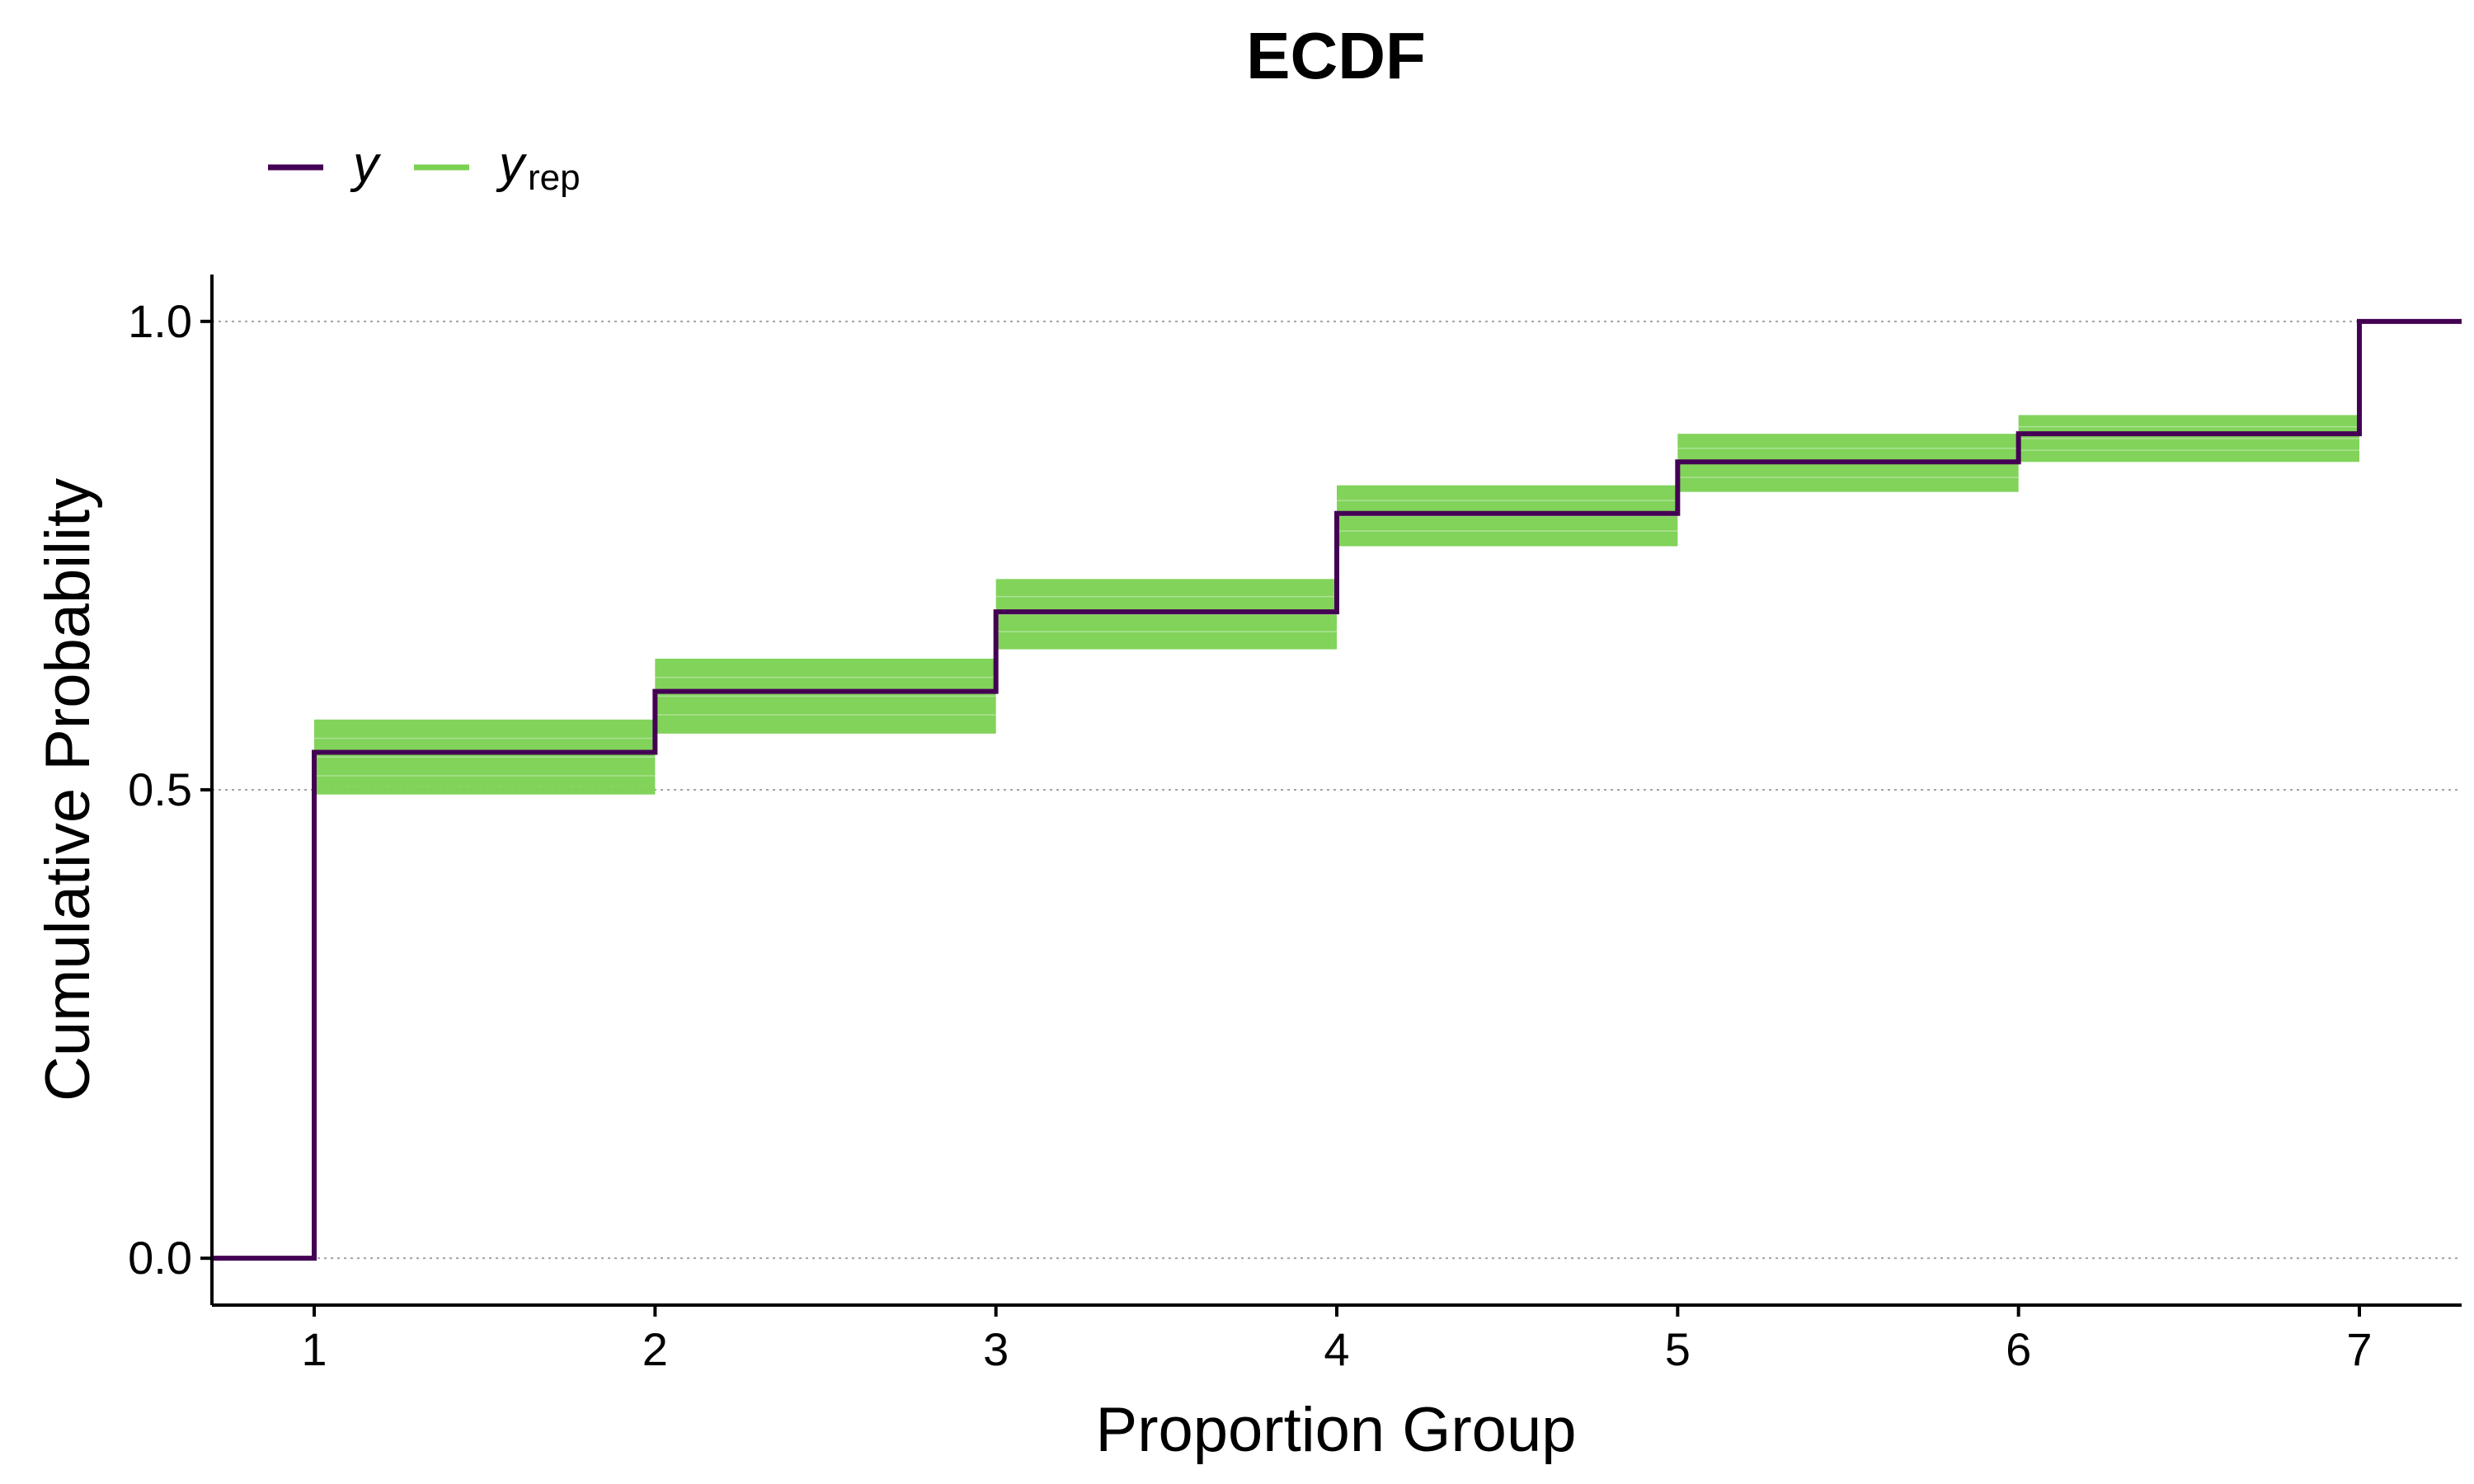 Image resolution: width=2474 pixels, height=1484 pixels. What do you see at coordinates (1678, 1349) in the screenshot?
I see `x-tick-label: 5` at bounding box center [1678, 1349].